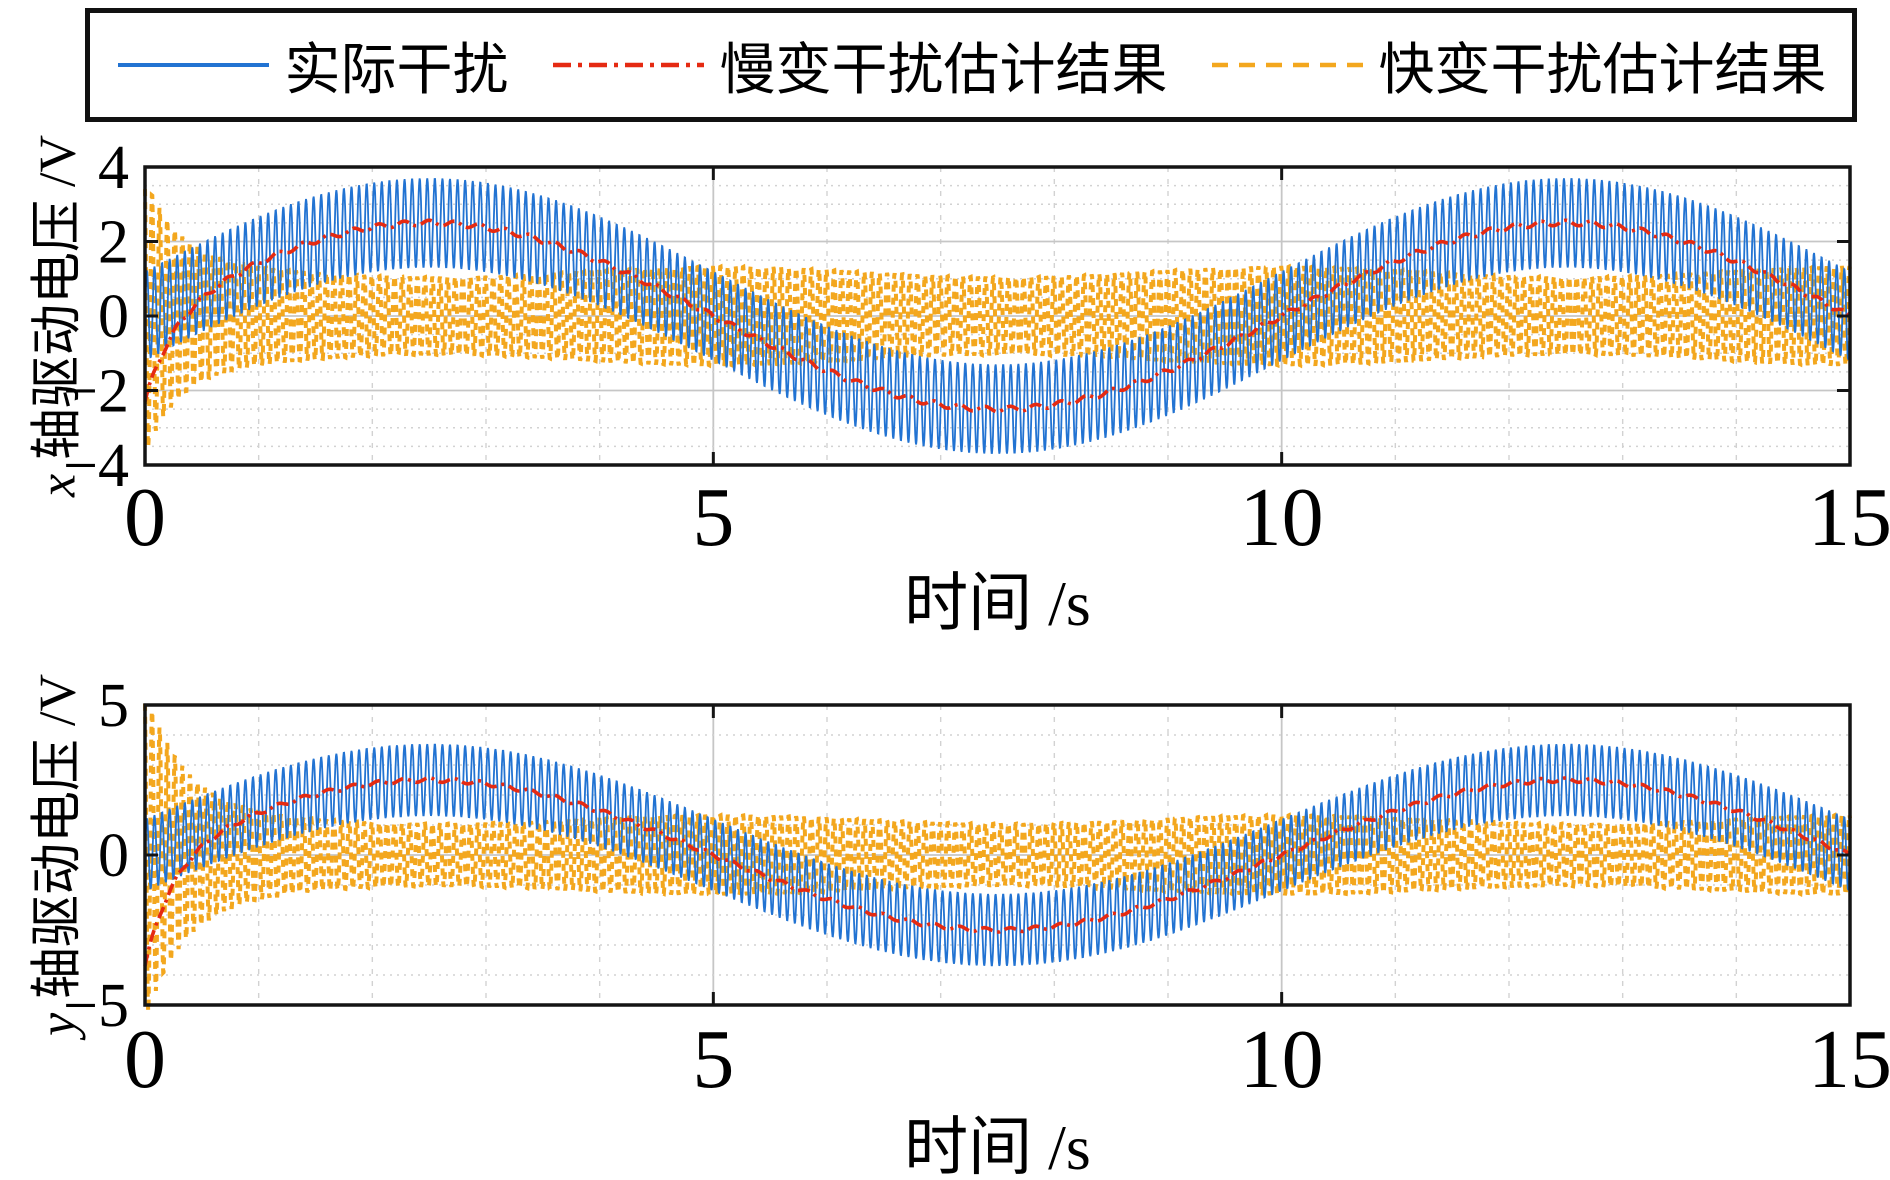 This screenshot has height=1180, width=1890. What do you see at coordinates (1602, 70) in the screenshot?
I see `legend-label-fast-estimate: 快变干扰估计结果` at bounding box center [1602, 70].